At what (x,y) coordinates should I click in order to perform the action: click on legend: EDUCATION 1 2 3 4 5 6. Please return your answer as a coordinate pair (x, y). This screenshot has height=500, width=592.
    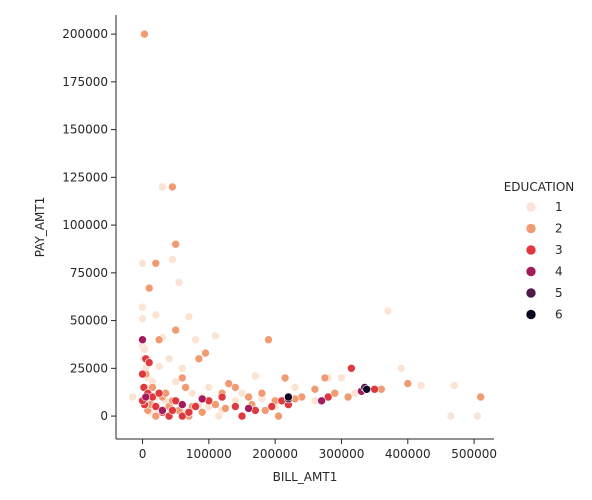
    Looking at the image, I should click on (539, 251).